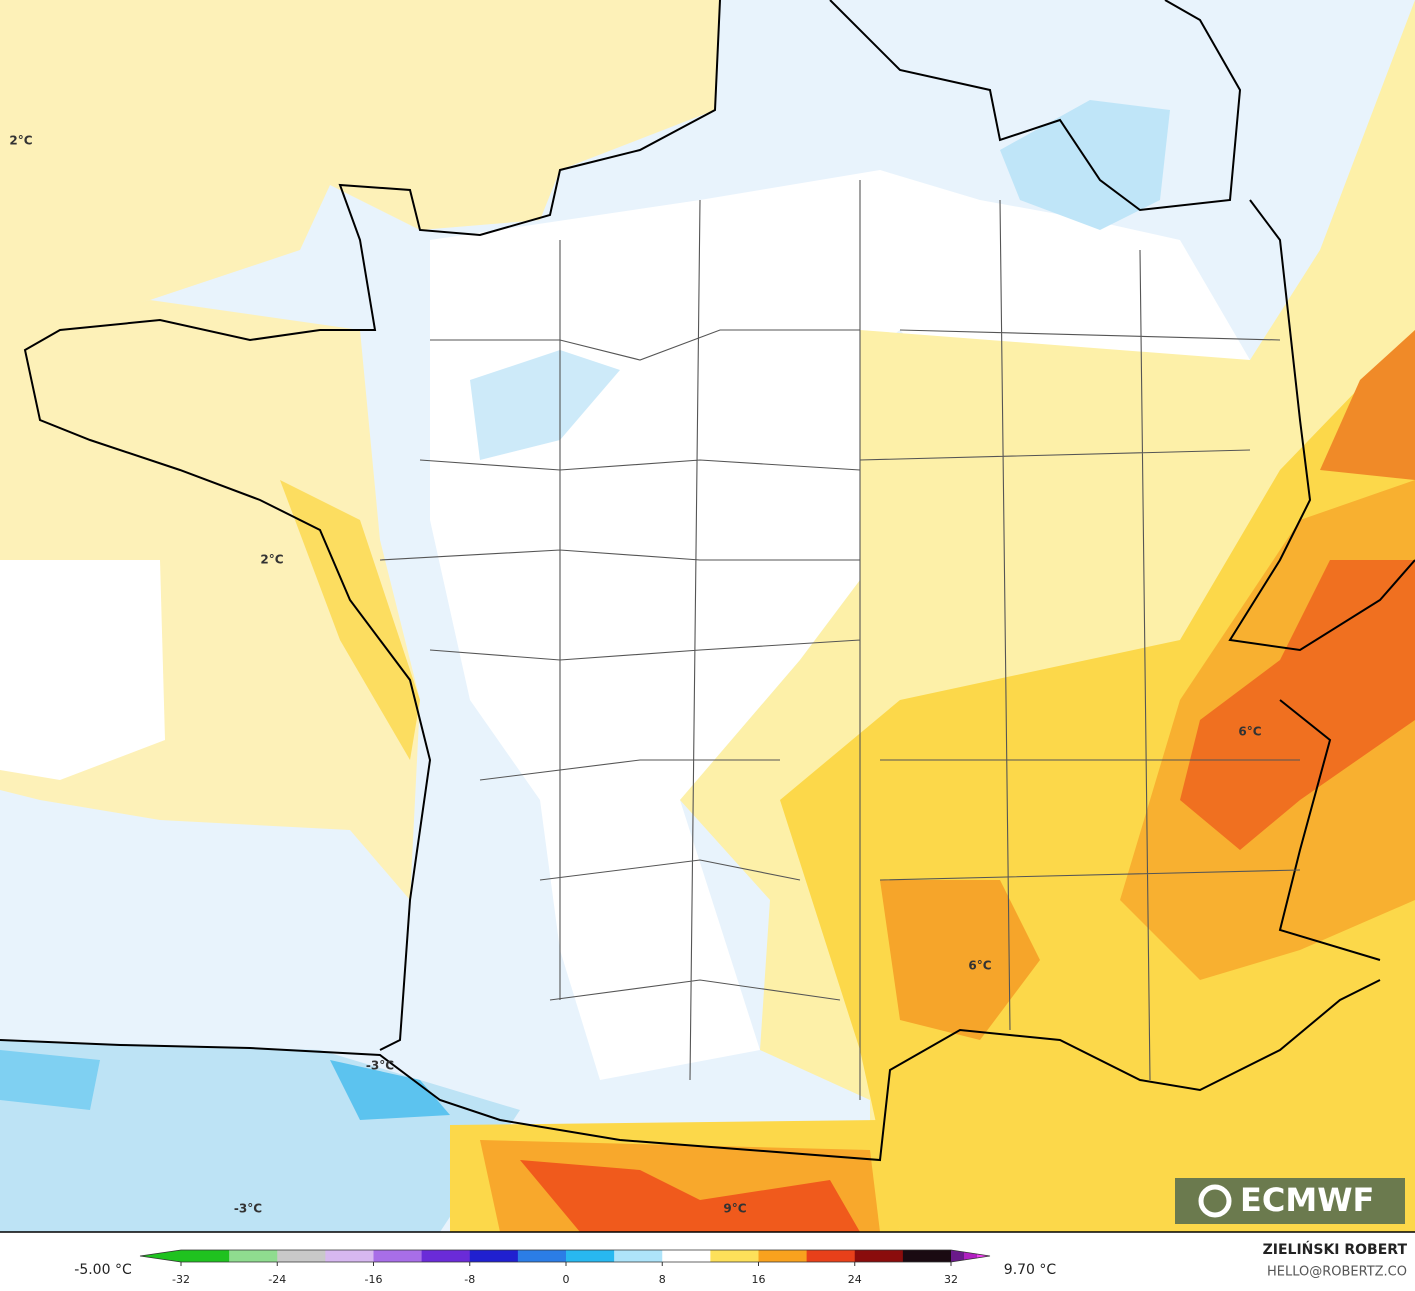 The image size is (1415, 1291). Describe the element at coordinates (181, 1279) in the screenshot. I see `colorbar-tick-label: -32` at that location.